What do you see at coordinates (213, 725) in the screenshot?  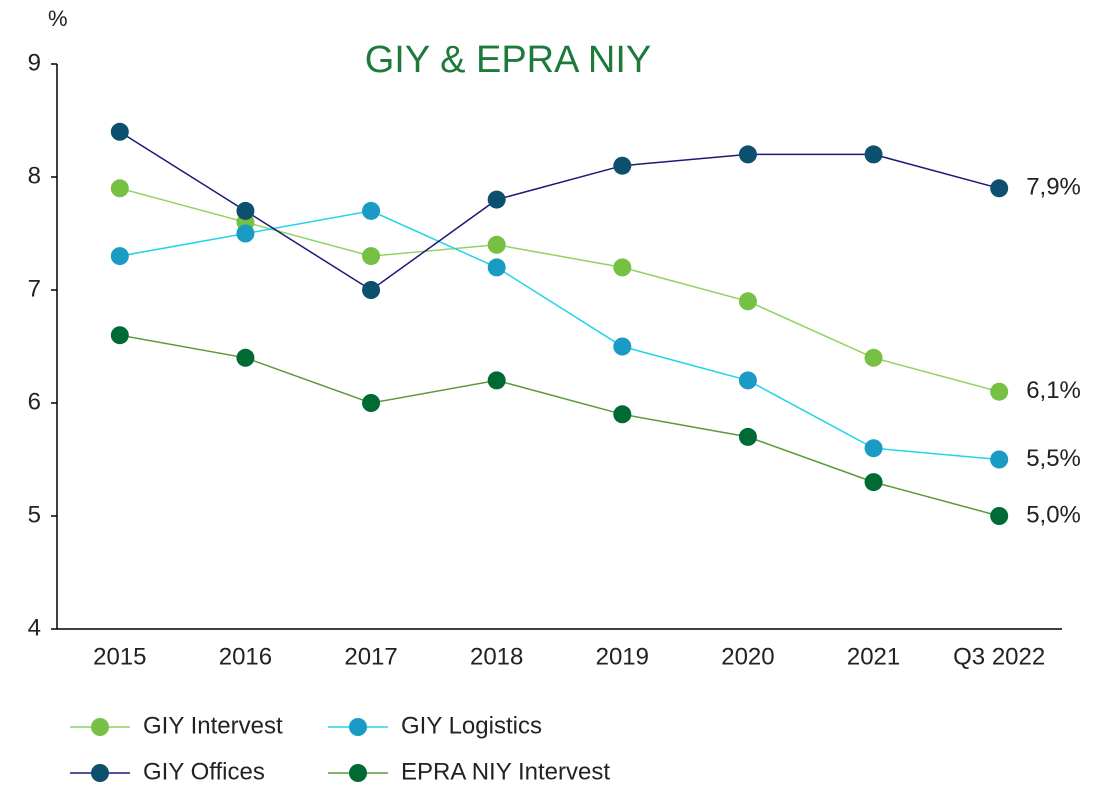 I see `legend-label: GIY Intervest` at bounding box center [213, 725].